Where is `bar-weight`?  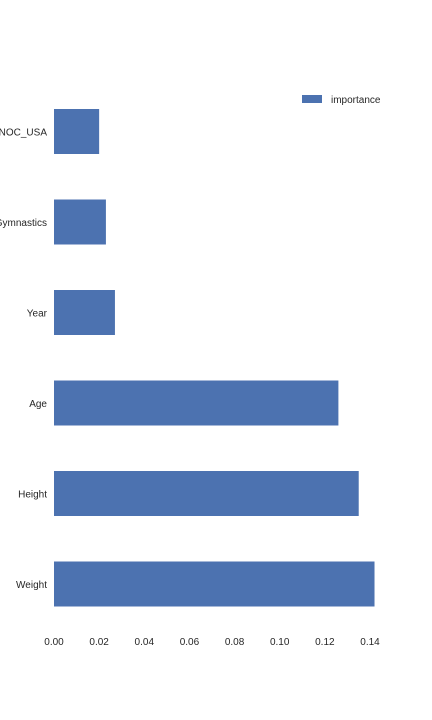 bar-weight is located at coordinates (214, 584).